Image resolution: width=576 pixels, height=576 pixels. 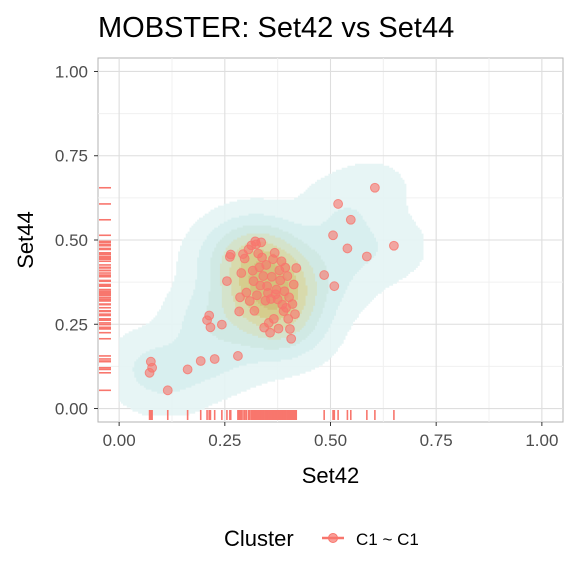 I want to click on y-axis-title: Set44, so click(x=25, y=240).